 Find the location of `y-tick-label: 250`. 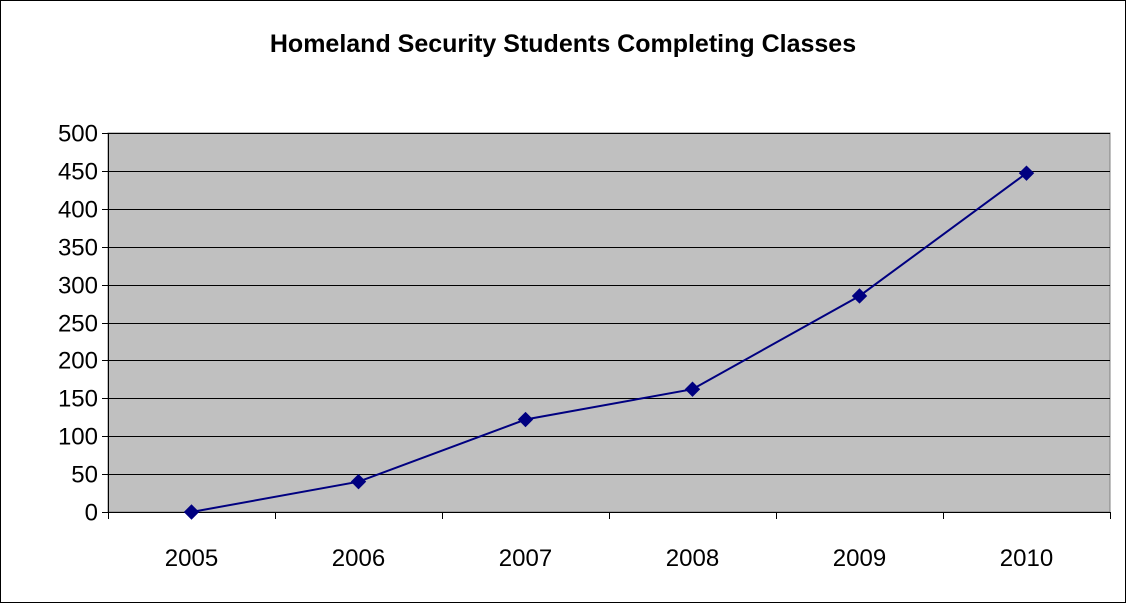

y-tick-label: 250 is located at coordinates (78, 324).